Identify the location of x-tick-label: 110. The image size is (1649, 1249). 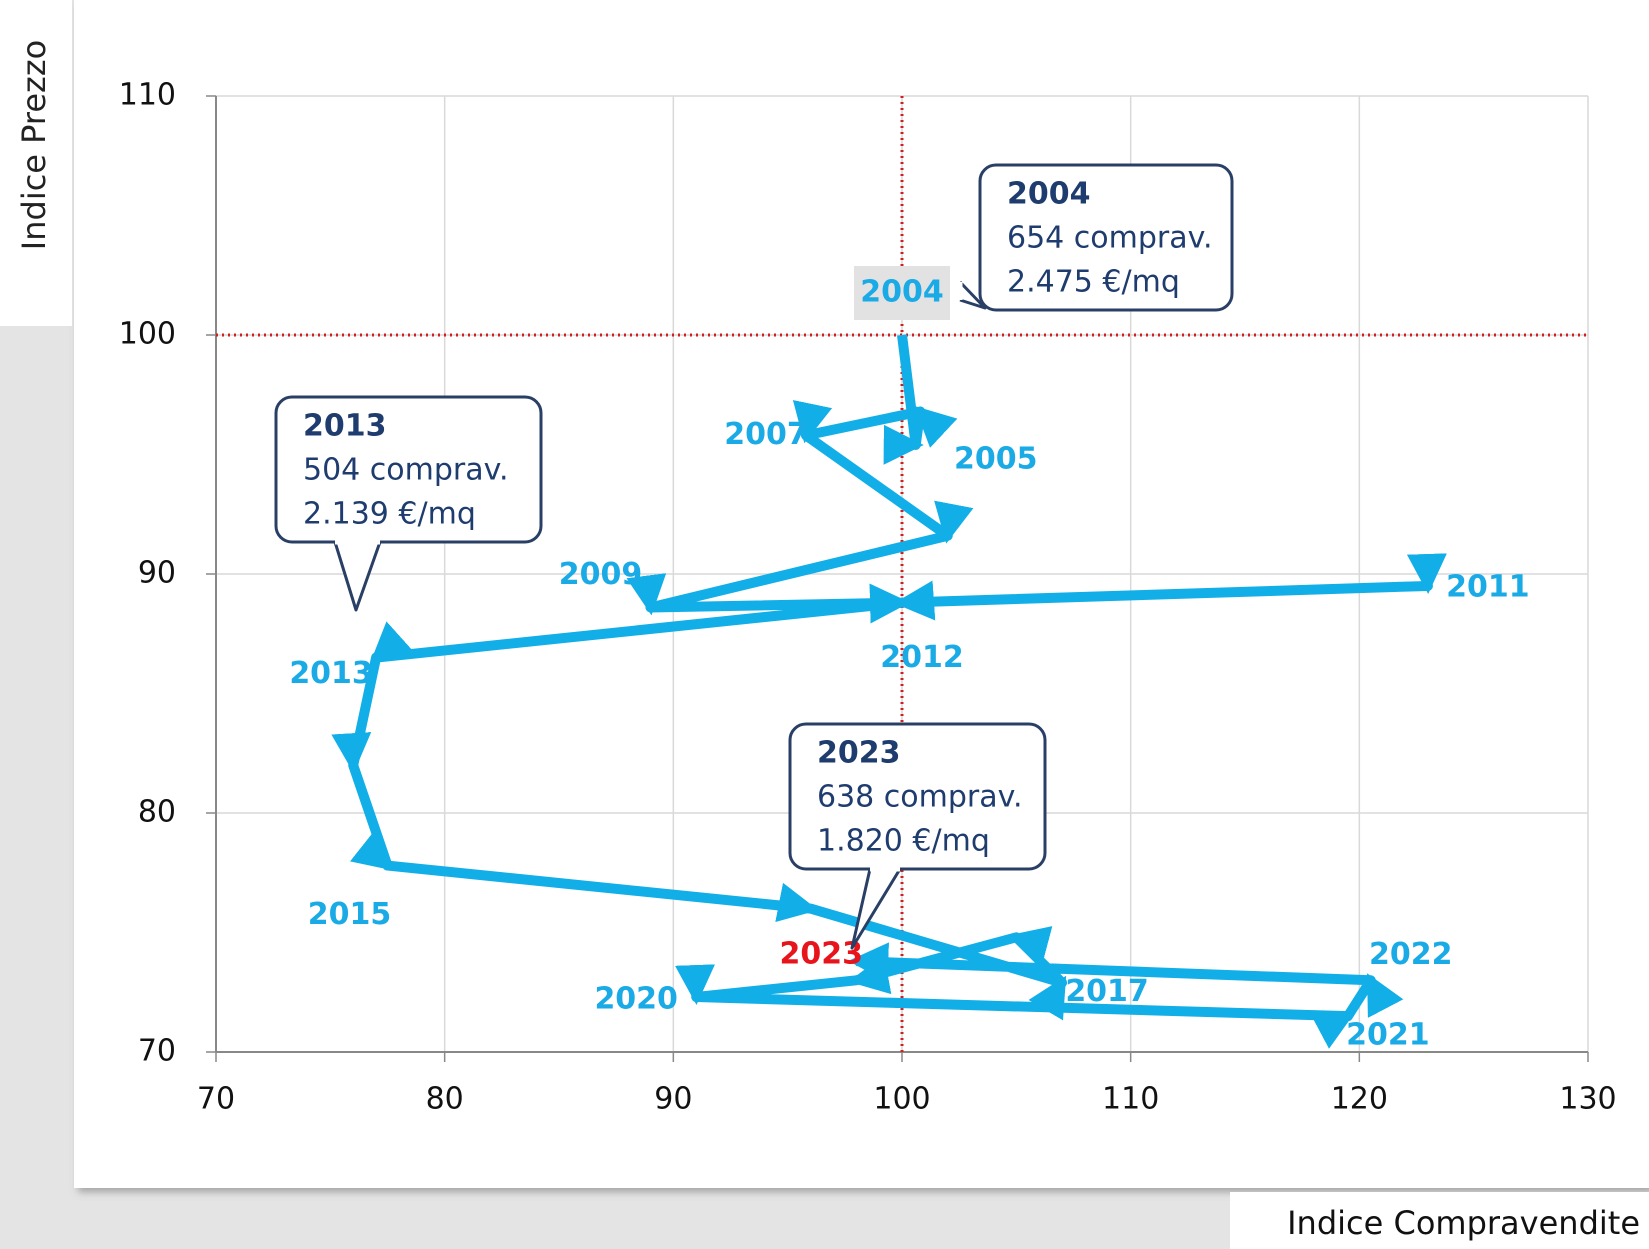
(1130, 1099).